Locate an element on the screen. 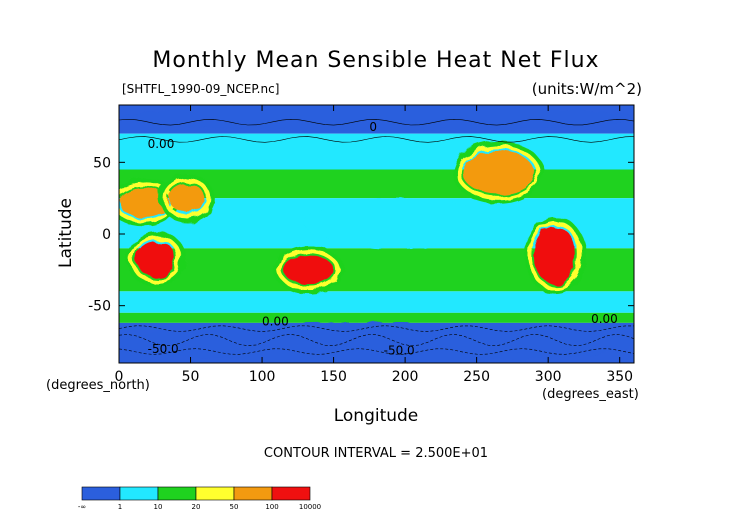  colorbar-tick-label: -∞ is located at coordinates (82, 507).